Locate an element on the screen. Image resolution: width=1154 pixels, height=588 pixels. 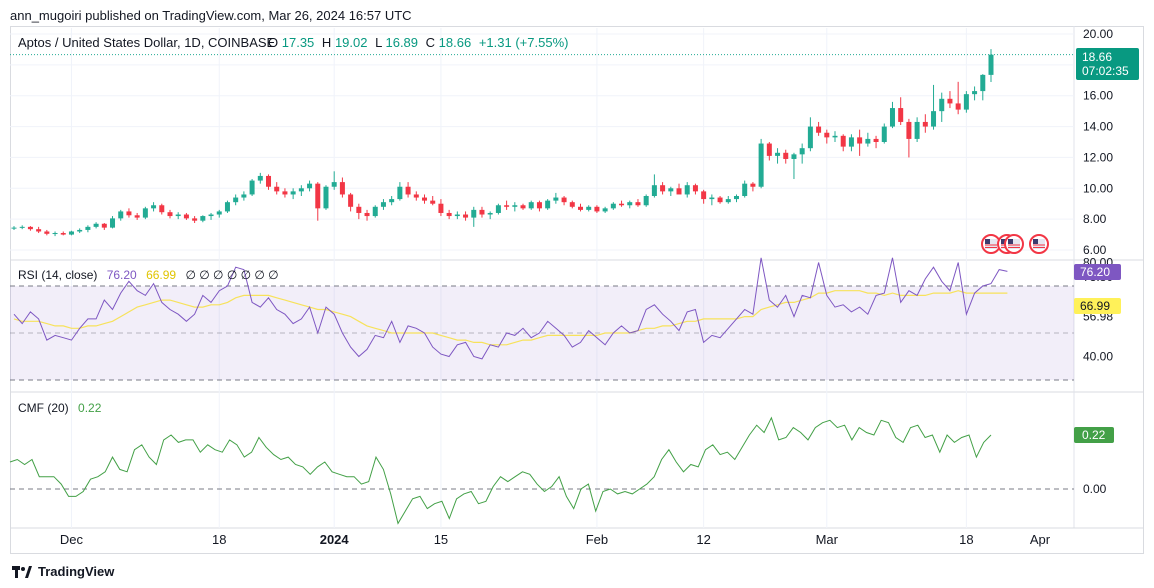
price-tick-label: 14.00 is located at coordinates (1098, 127).